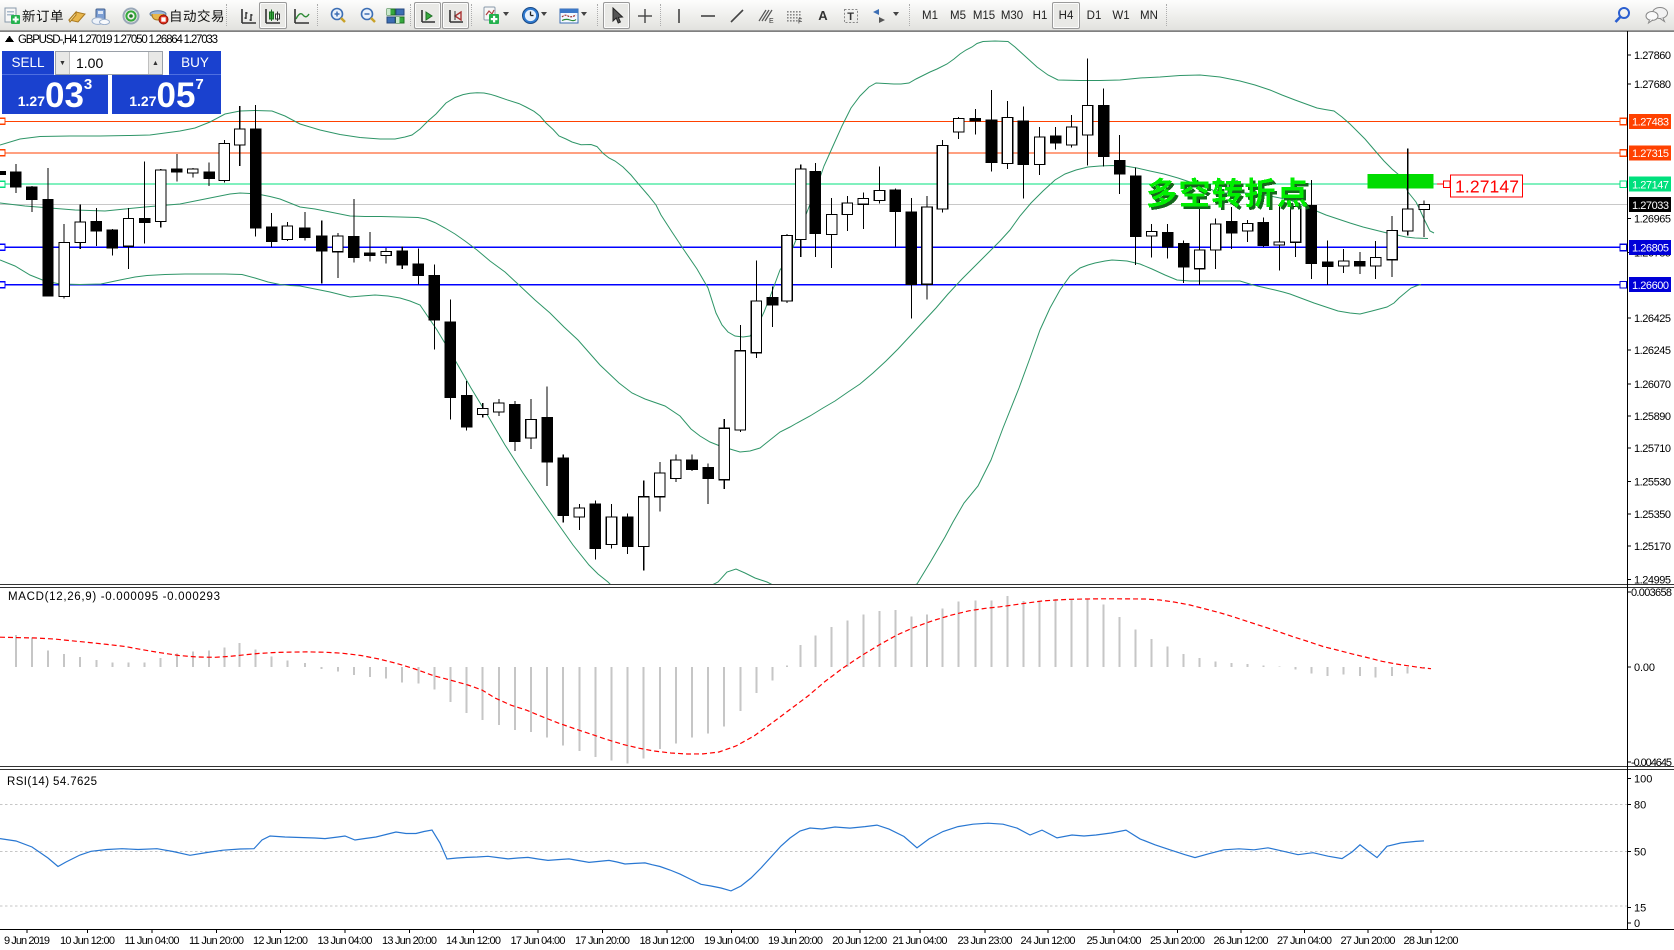 This screenshot has width=1674, height=950. I want to click on svg-text: 13 Jun 20:00, so click(409, 941).